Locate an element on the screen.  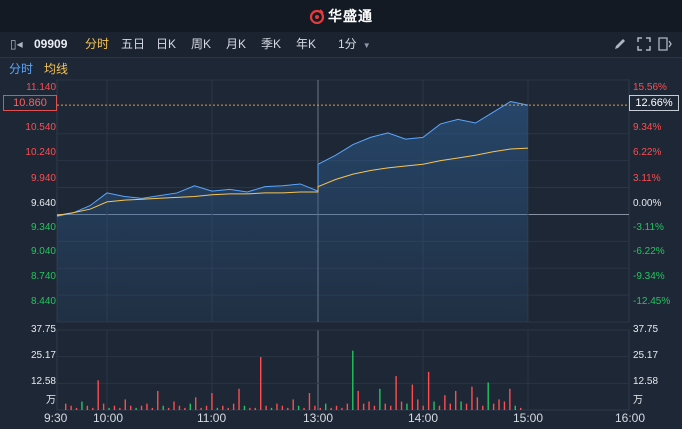
title-bar: 华盛通 is located at coordinates (341, 16).